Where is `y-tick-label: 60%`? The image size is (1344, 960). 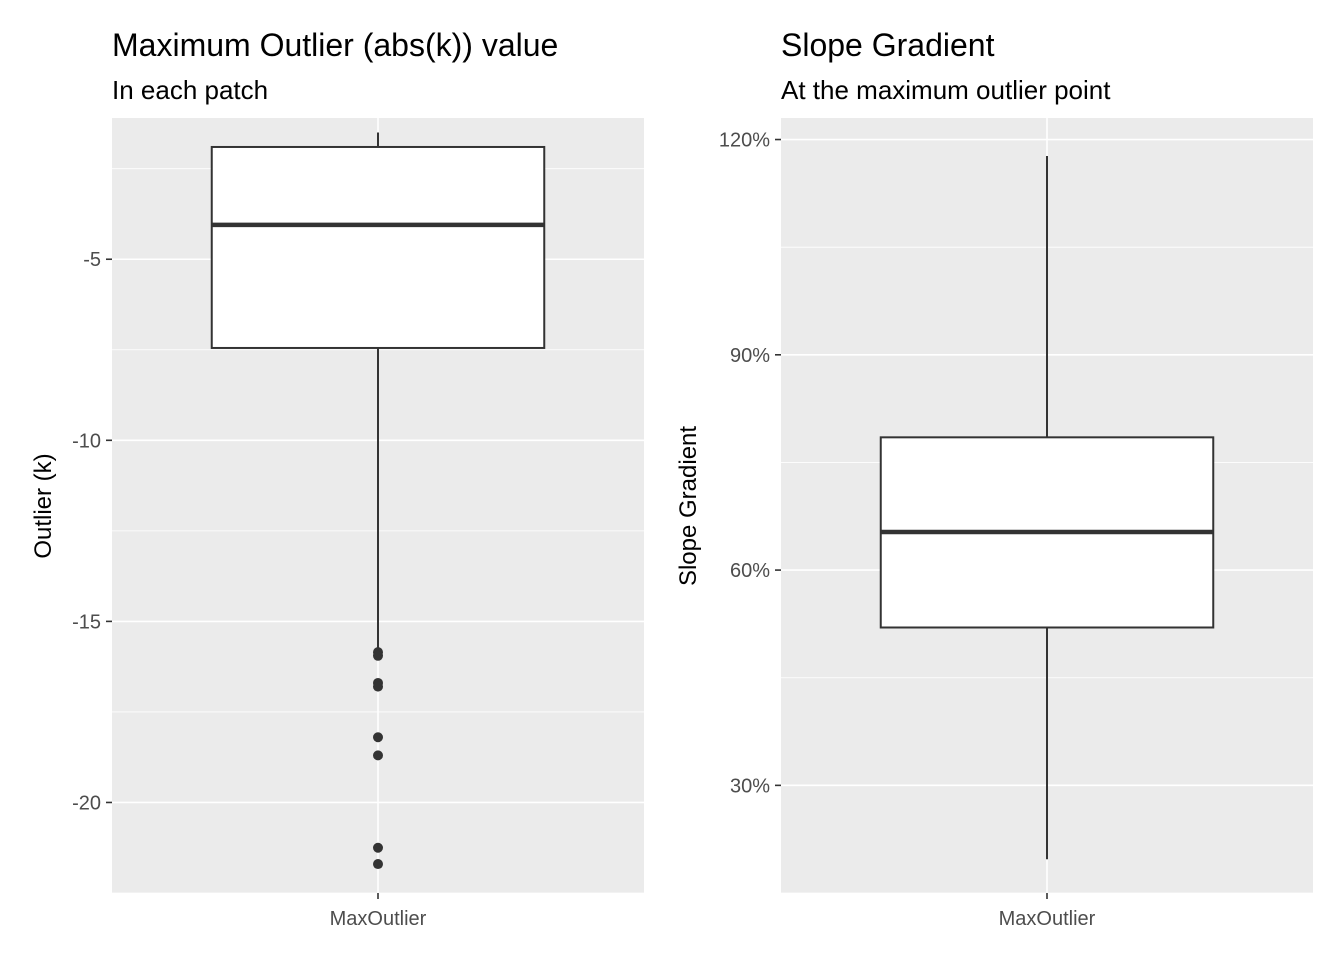 y-tick-label: 60% is located at coordinates (750, 571).